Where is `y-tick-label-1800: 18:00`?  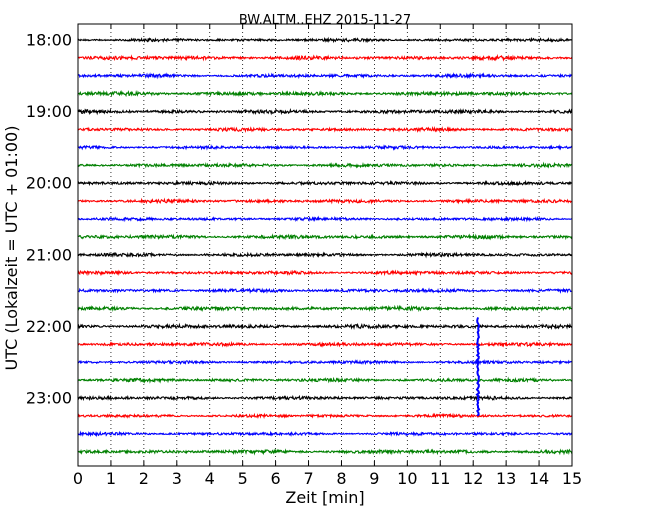 y-tick-label-1800: 18:00 is located at coordinates (49, 40).